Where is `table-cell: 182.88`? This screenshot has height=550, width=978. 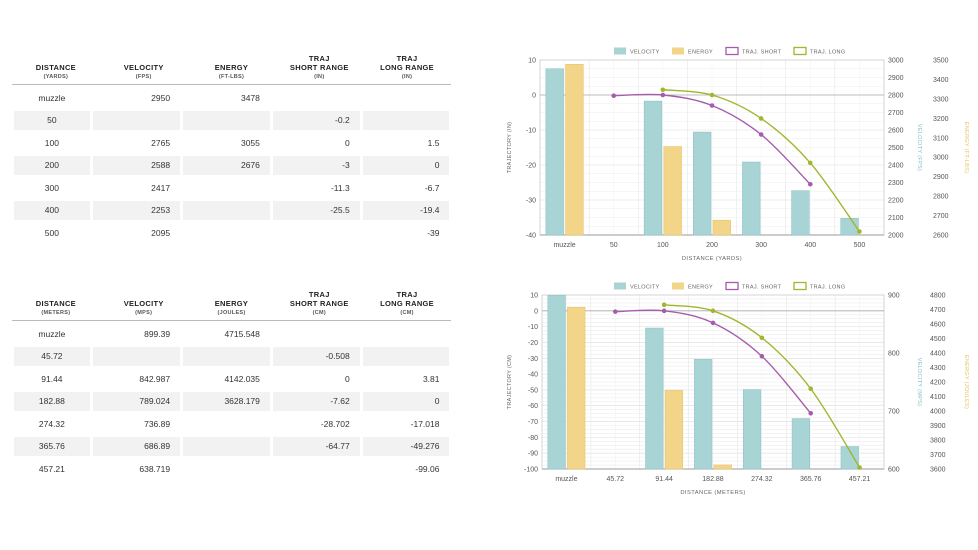
table-cell: 182.88 is located at coordinates (52, 401).